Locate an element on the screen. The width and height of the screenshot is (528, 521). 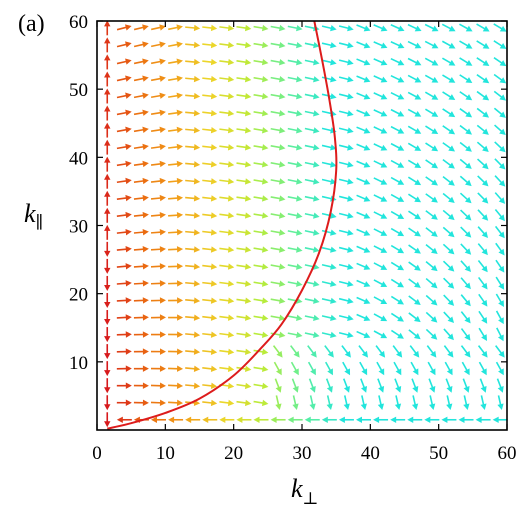
y-tick-label: 60 is located at coordinates (78, 22).